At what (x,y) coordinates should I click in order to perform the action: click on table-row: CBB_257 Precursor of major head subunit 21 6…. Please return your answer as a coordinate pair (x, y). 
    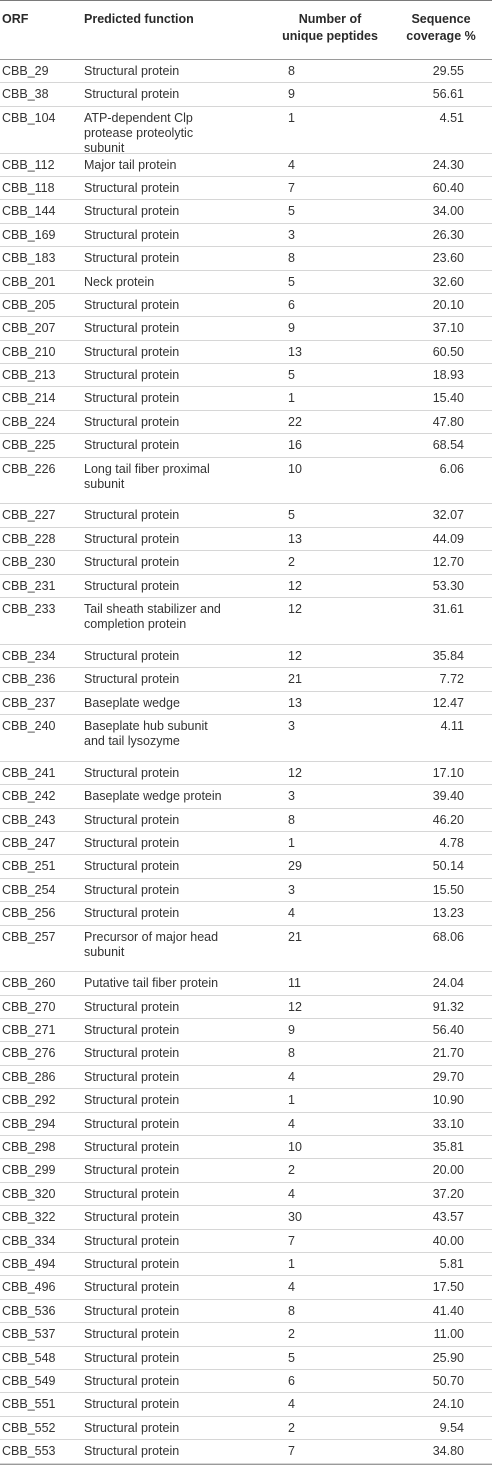
    Looking at the image, I should click on (246, 949).